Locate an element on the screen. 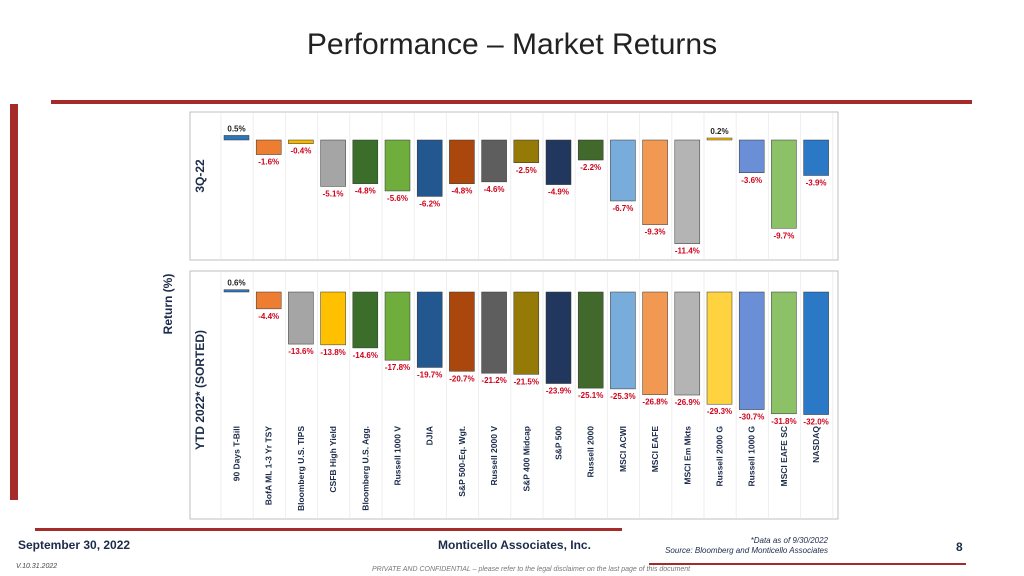 The width and height of the screenshot is (1024, 576). category-label-5: Russell 1000 V is located at coordinates (398, 456).